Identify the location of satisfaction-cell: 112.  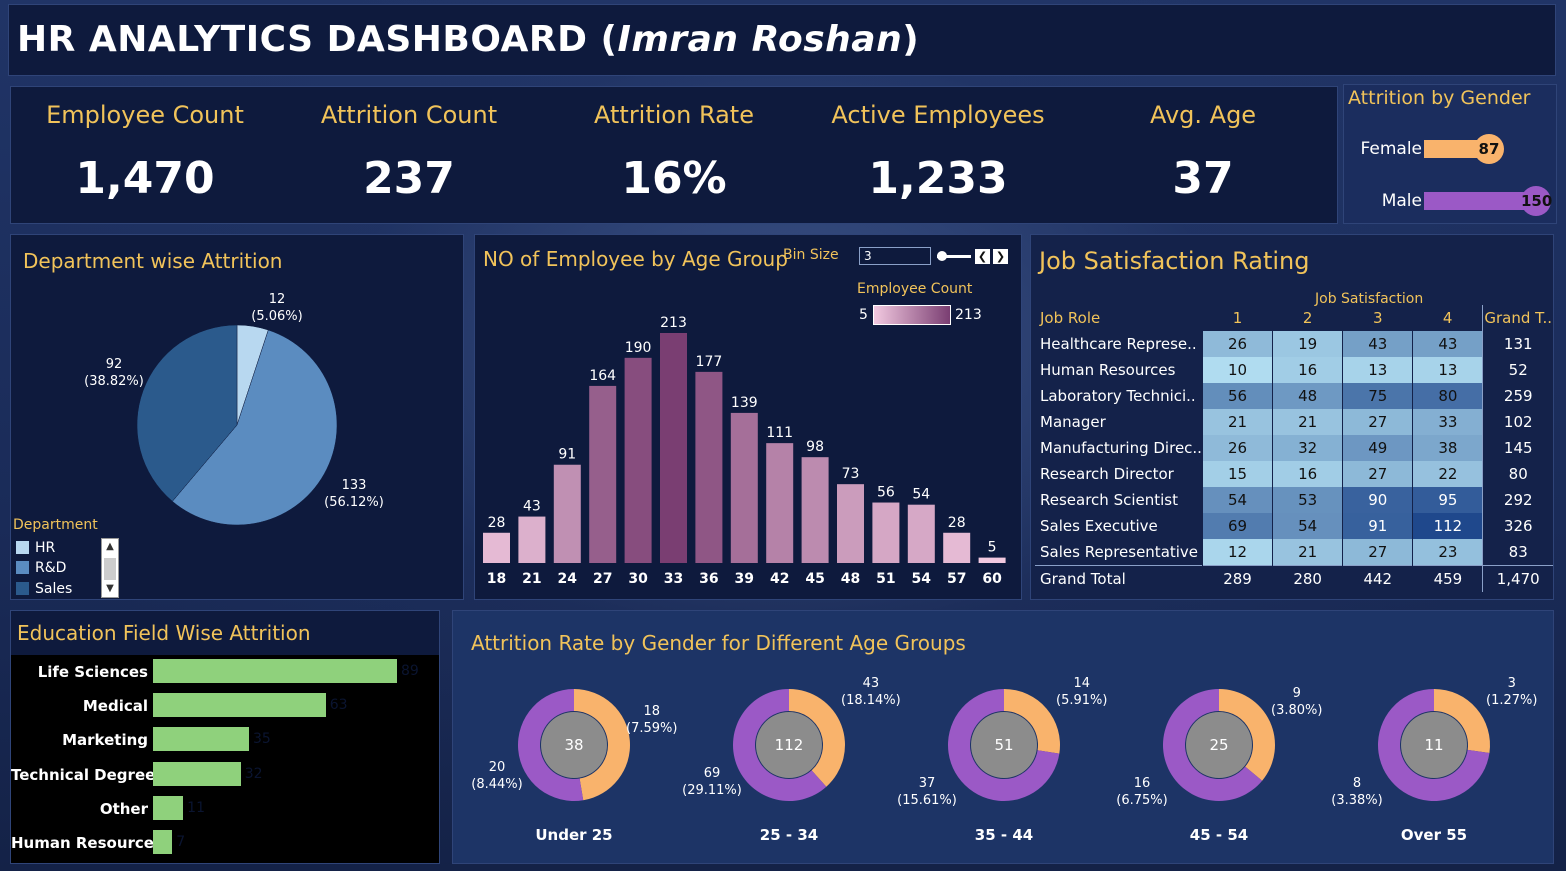
(1447, 526).